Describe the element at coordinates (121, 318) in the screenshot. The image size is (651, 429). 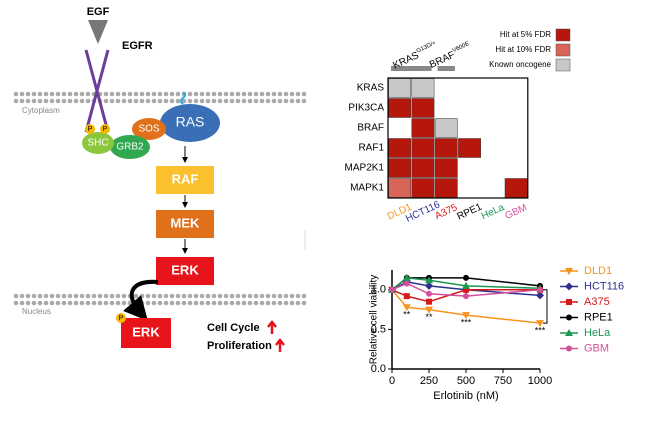
I see `phospho-label: P` at that location.